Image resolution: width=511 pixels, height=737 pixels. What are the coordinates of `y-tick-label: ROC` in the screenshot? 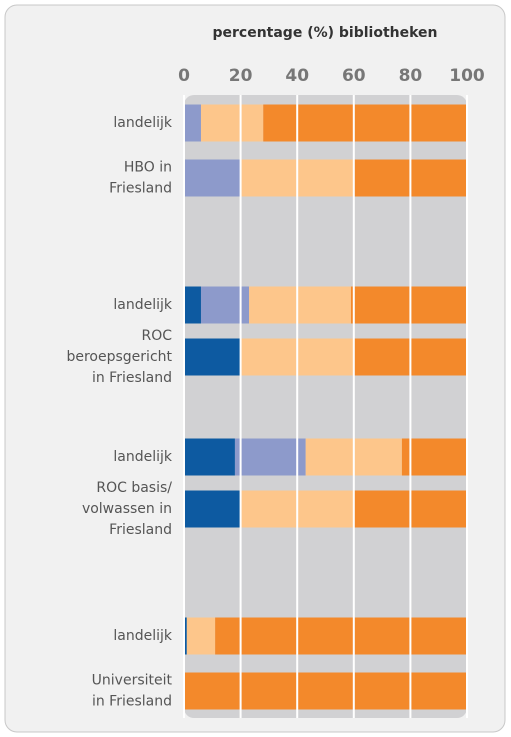 It's located at (156, 336).